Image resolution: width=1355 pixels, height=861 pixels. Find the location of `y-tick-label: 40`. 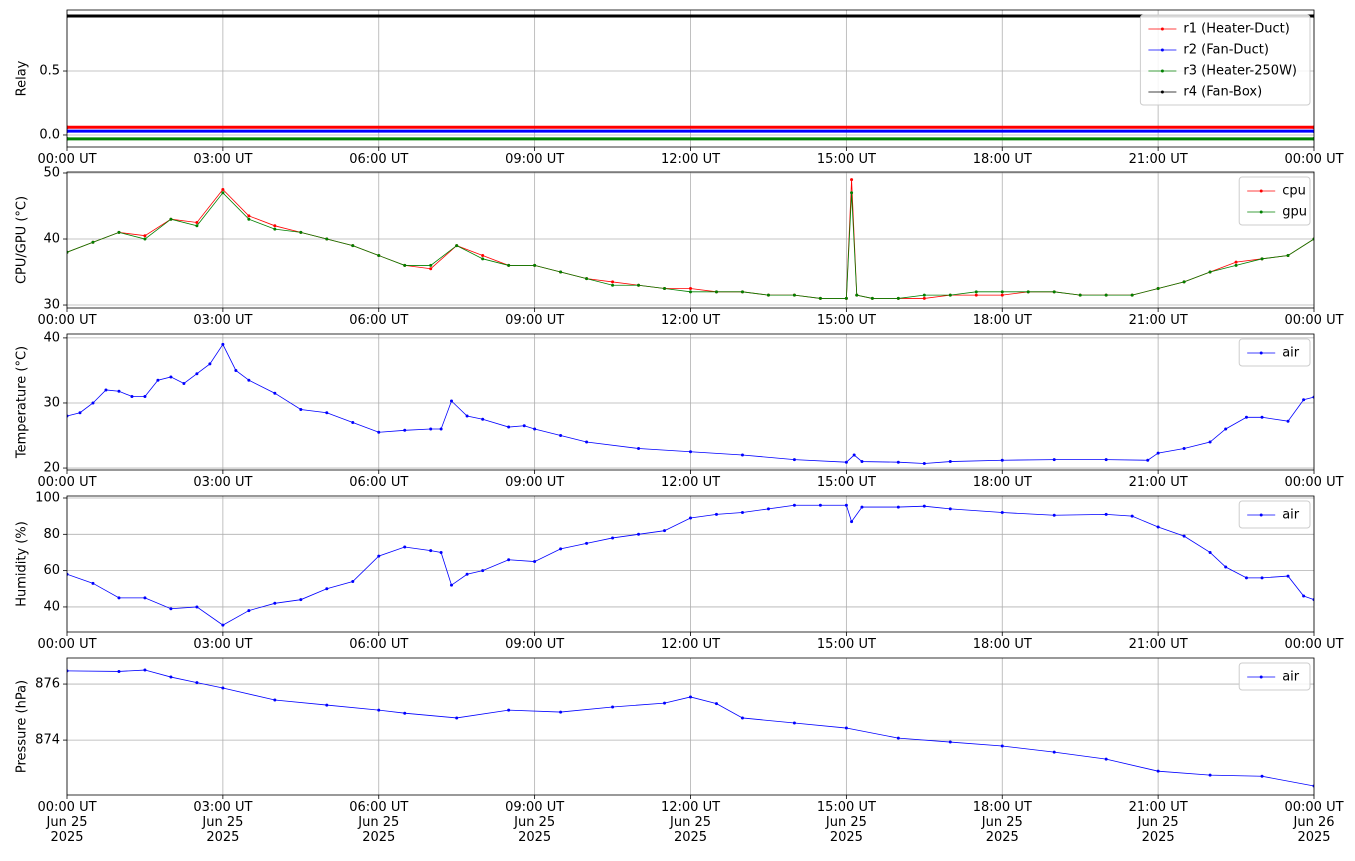

y-tick-label: 40 is located at coordinates (51, 337).